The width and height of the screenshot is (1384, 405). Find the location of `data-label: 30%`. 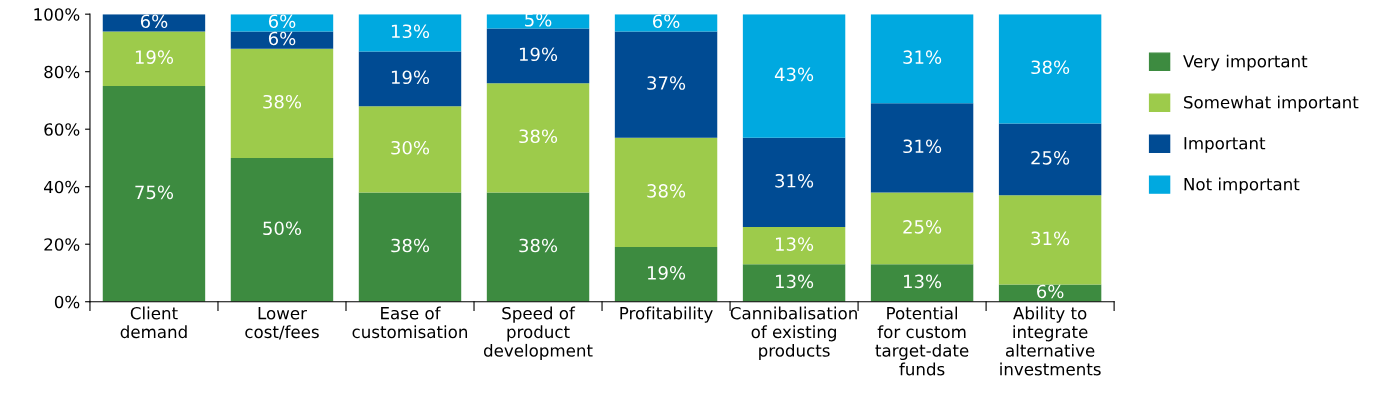

data-label: 30% is located at coordinates (410, 147).